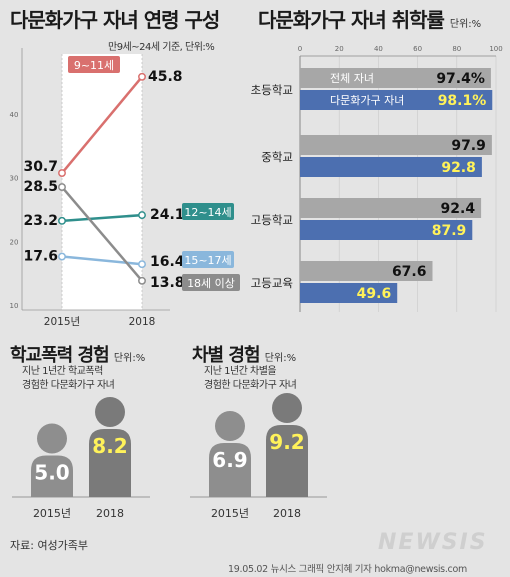 The image size is (510, 577). I want to click on violence-desc-line1: 지난 1년간 학교폭력, so click(62, 371).